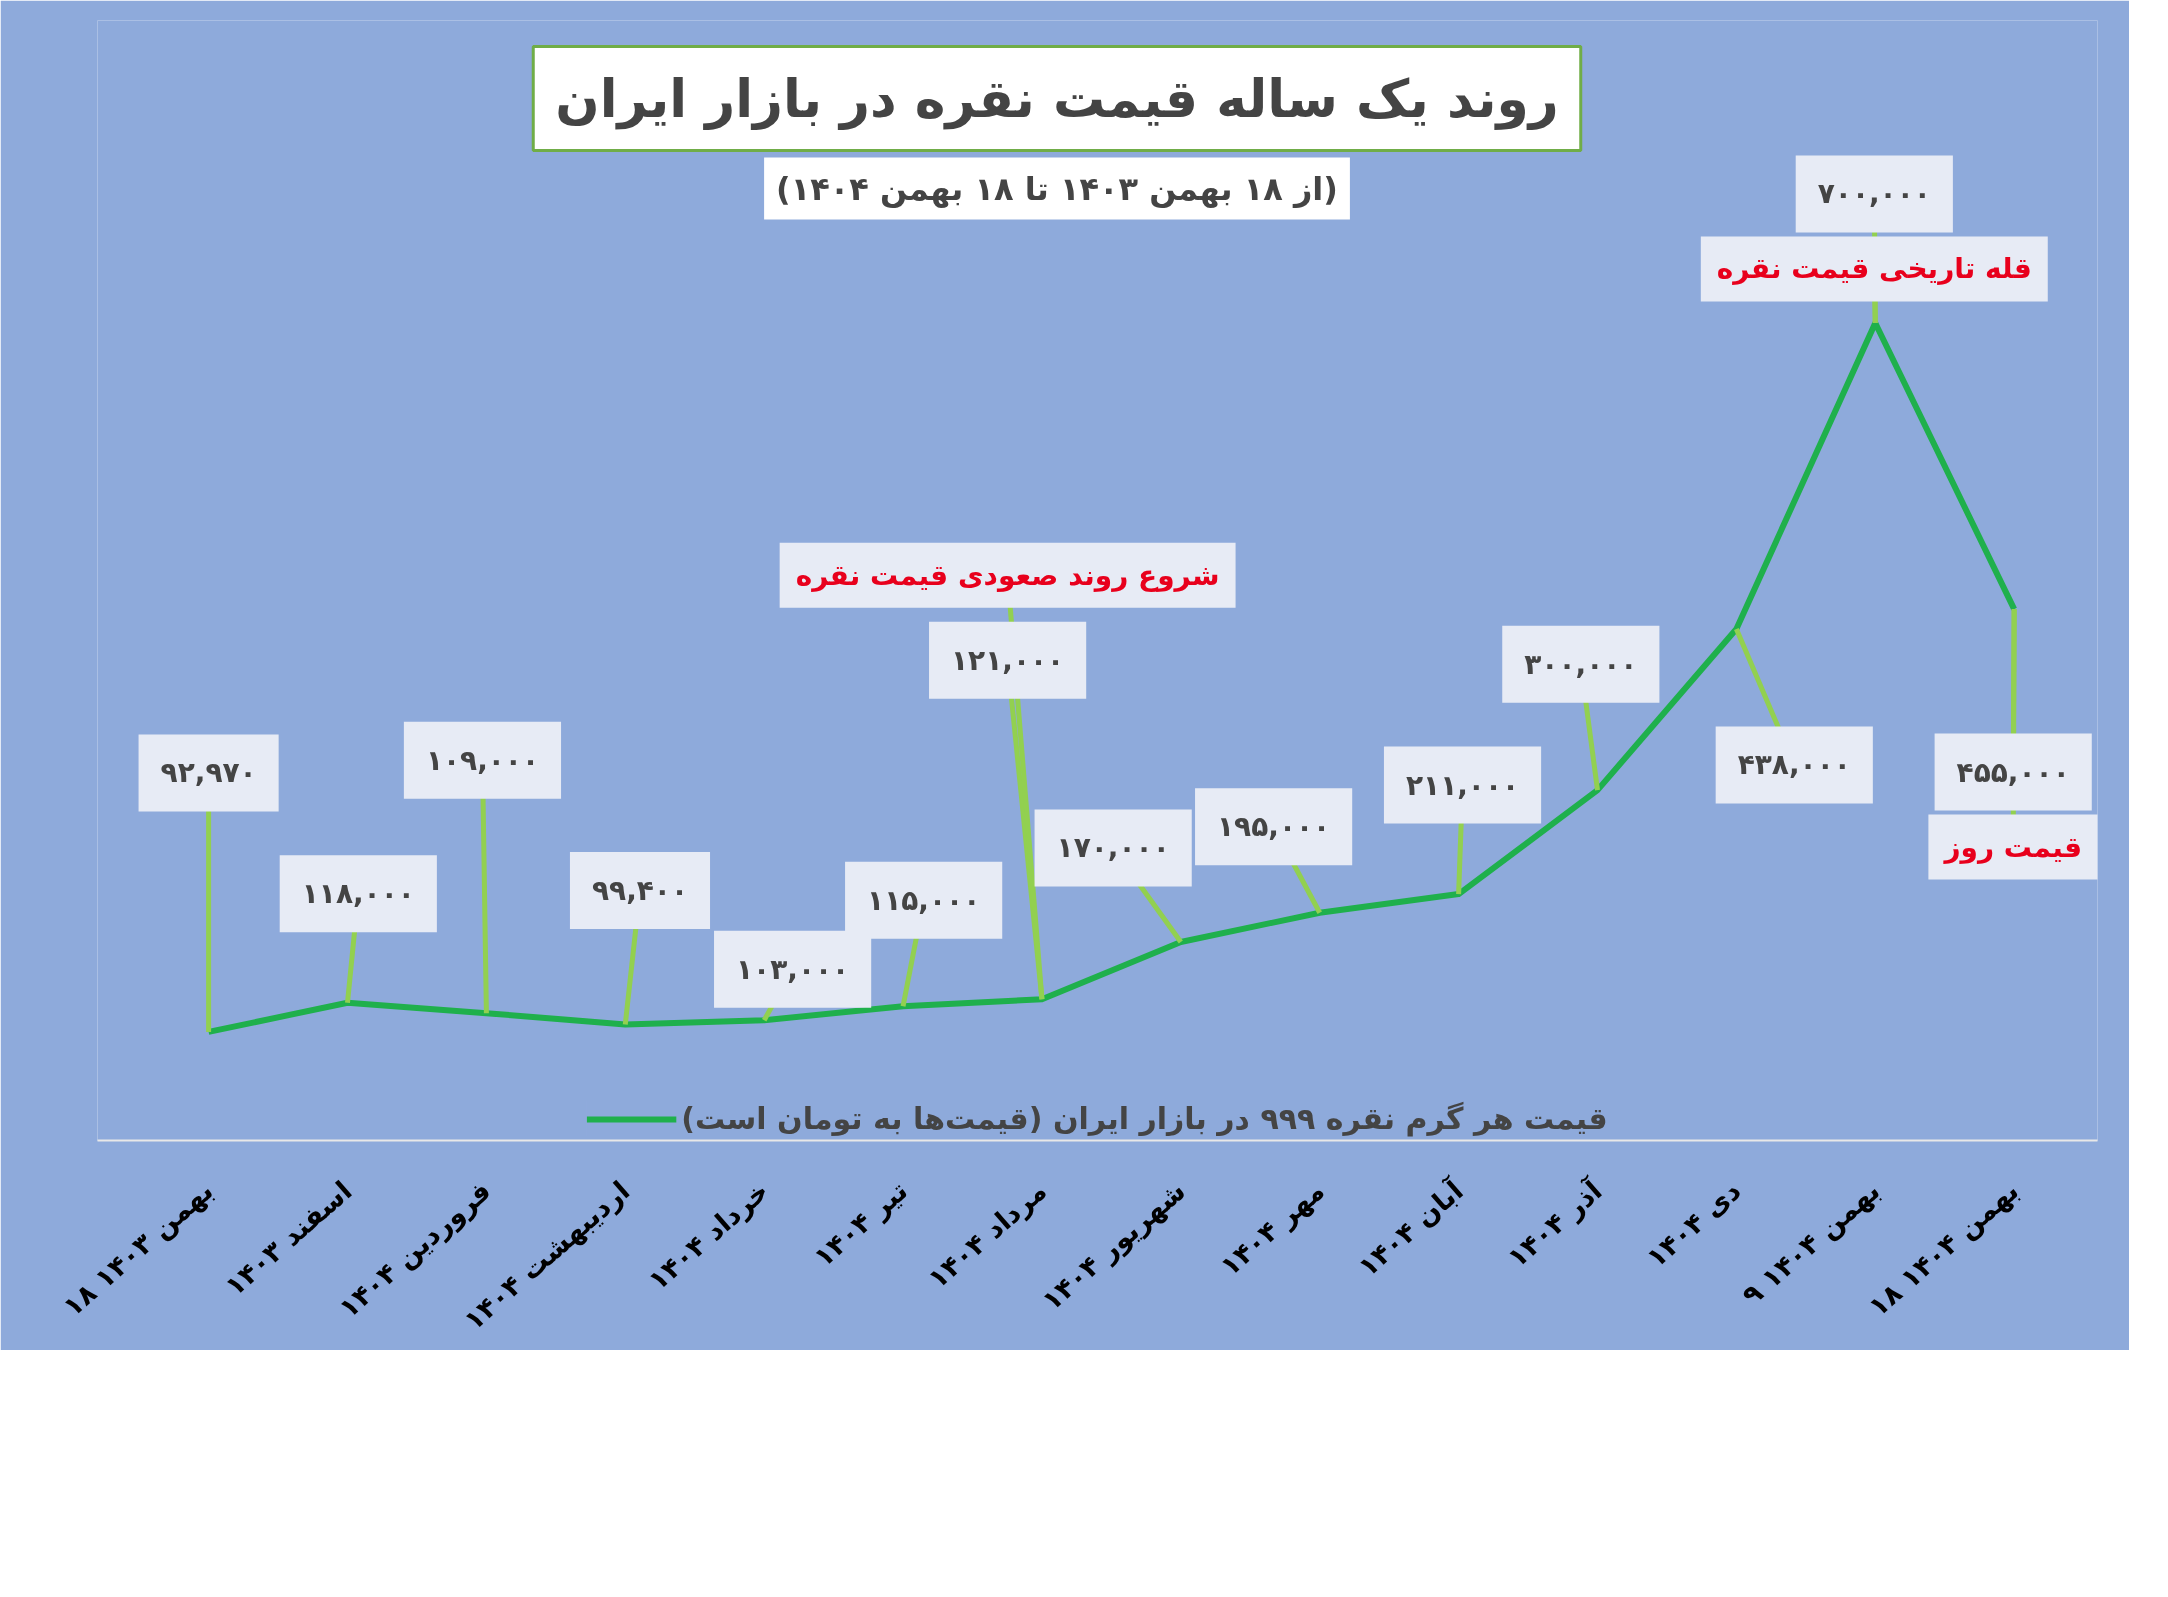 The image size is (2168, 1597). Describe the element at coordinates (1113, 848) in the screenshot. I see `data-label: ۱۷۰,۰۰۰` at that location.